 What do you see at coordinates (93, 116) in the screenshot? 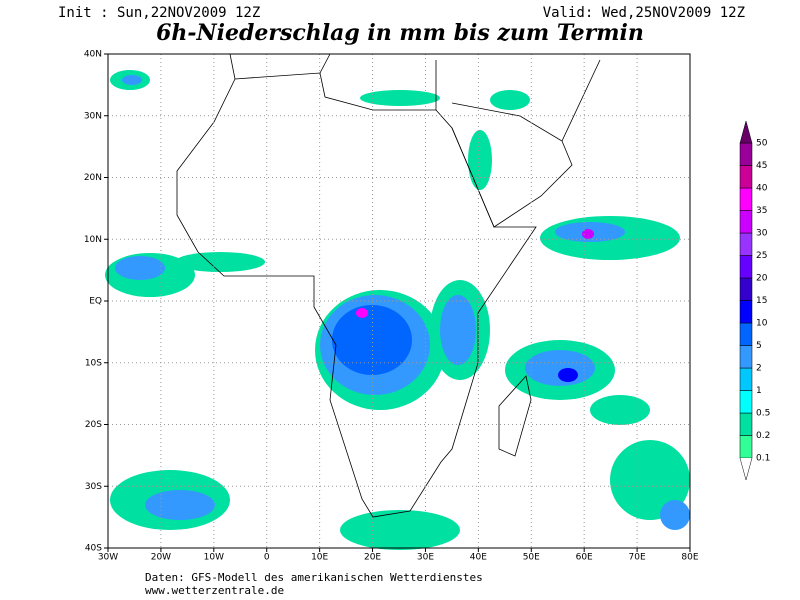
I see `lat-label: 30N` at bounding box center [93, 116].